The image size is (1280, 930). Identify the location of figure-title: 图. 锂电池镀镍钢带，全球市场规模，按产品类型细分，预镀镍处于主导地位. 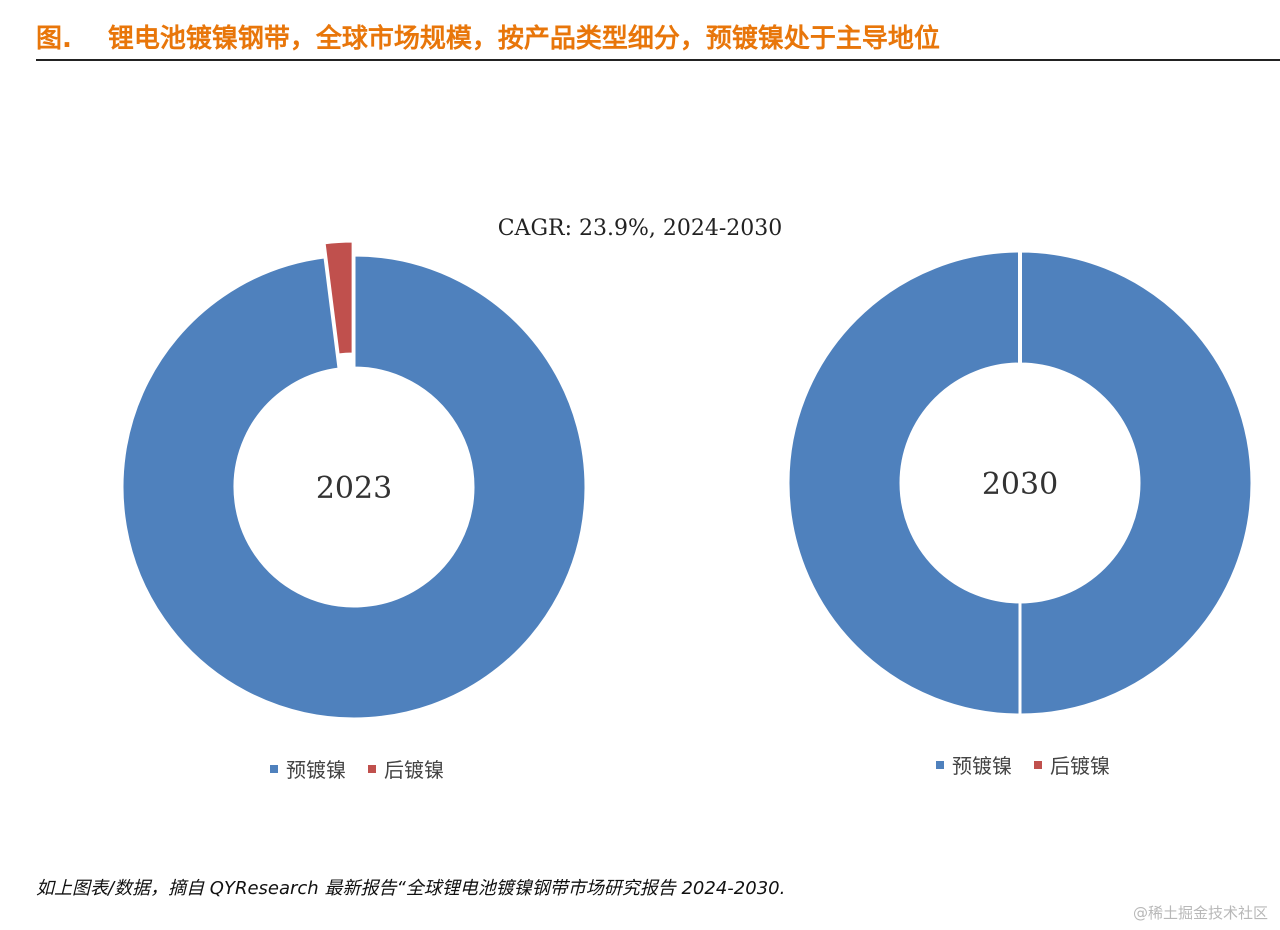
(488, 36).